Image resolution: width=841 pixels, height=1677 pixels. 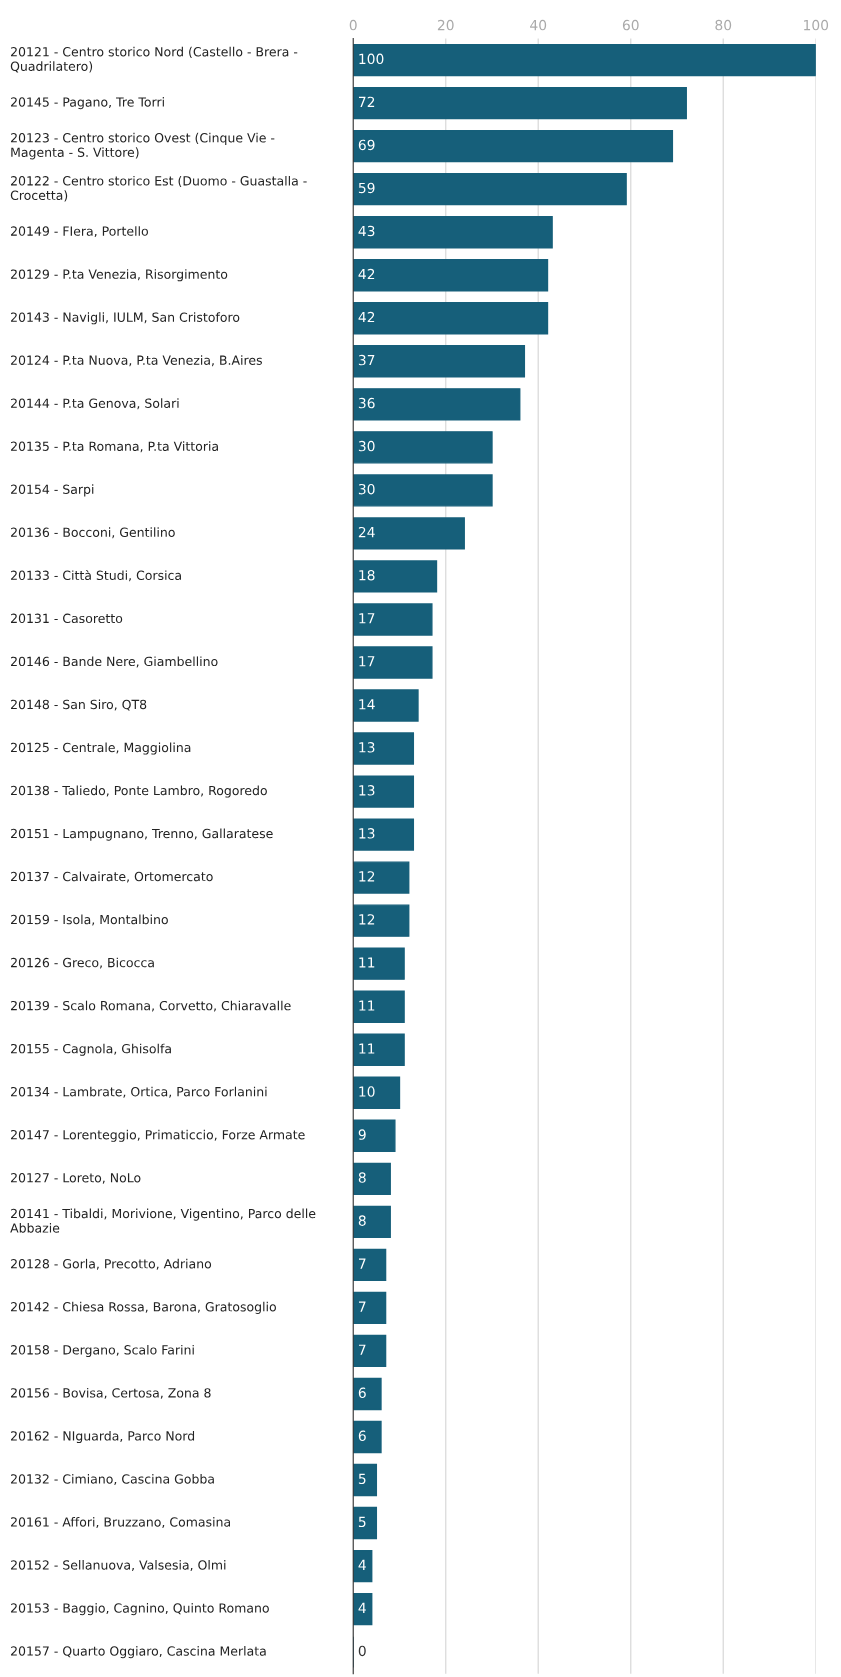 What do you see at coordinates (119, 275) in the screenshot?
I see `y-tick-label: 20129 - P.ta Venezia, Risorgimento` at bounding box center [119, 275].